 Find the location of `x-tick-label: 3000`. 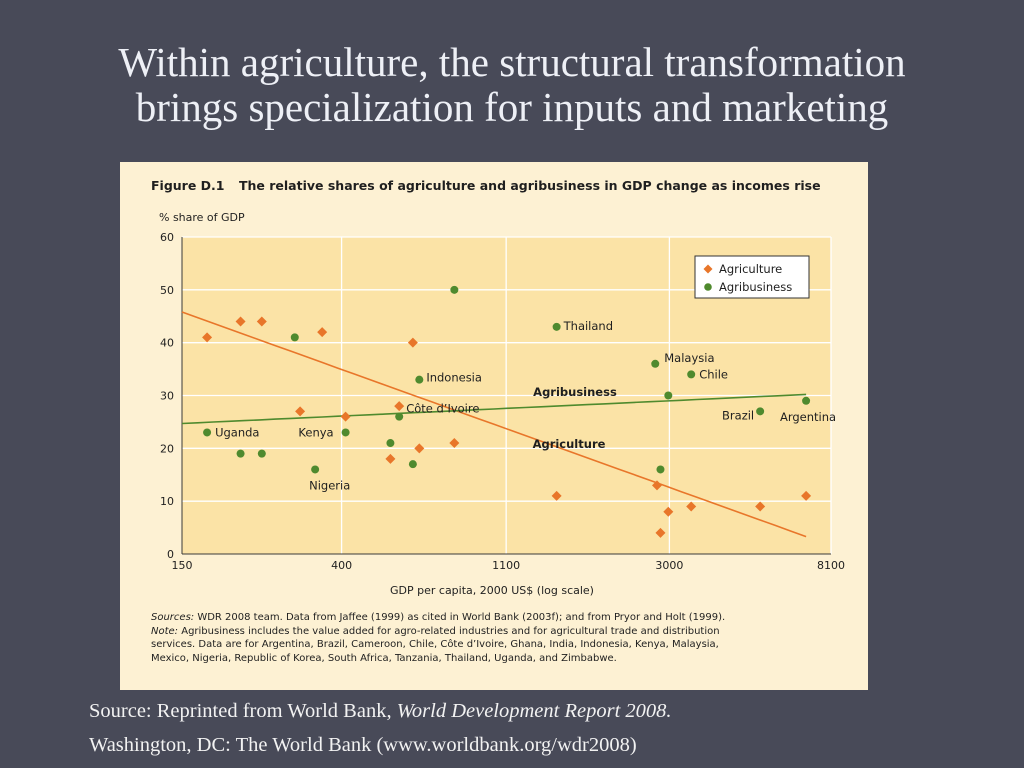

x-tick-label: 3000 is located at coordinates (669, 565).